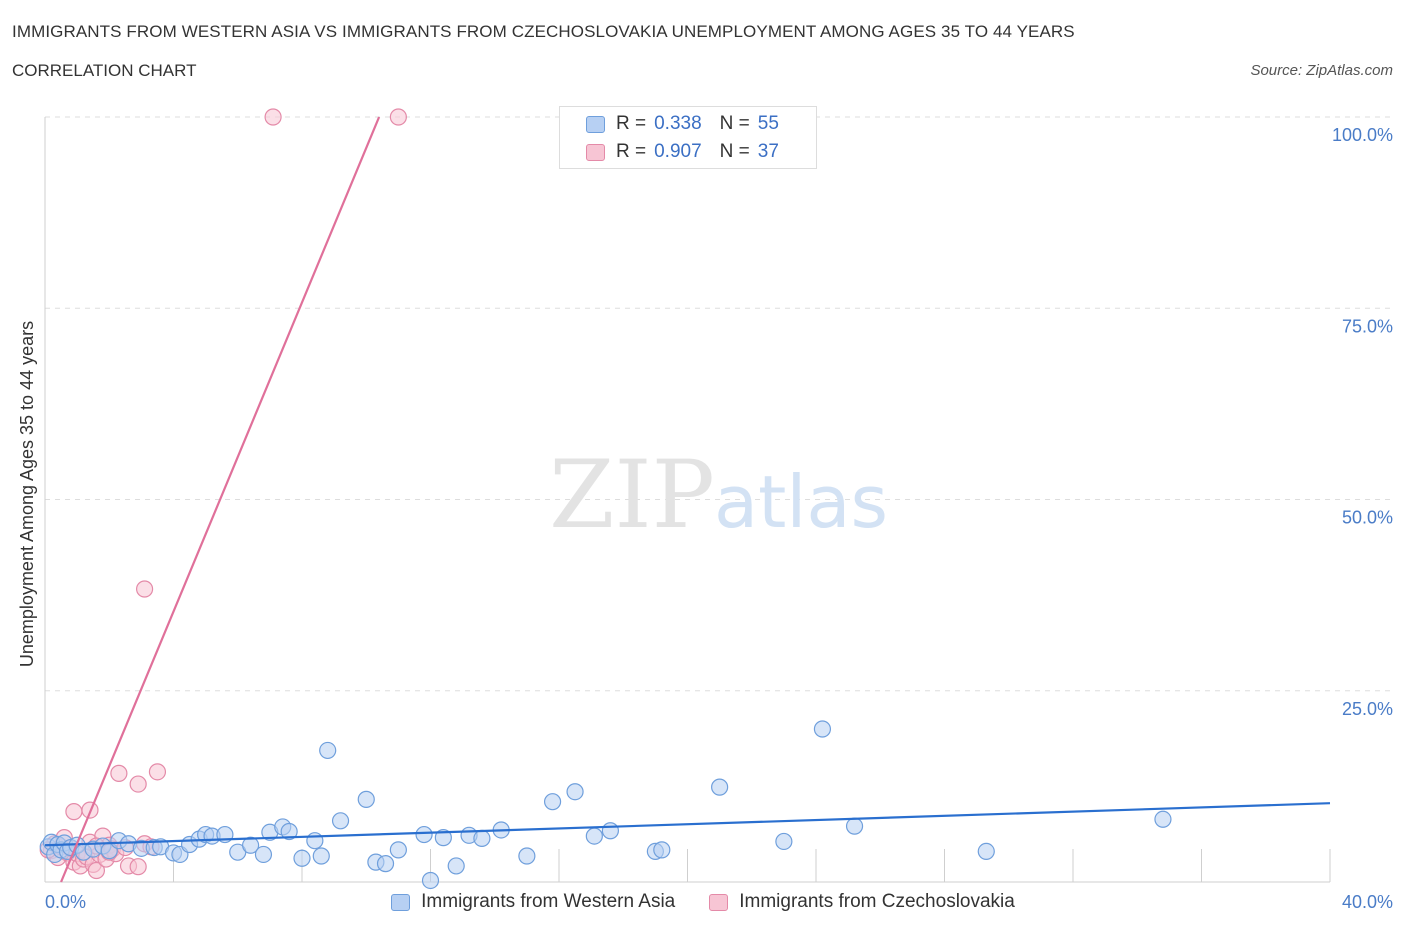 The image size is (1406, 930). I want to click on watermark-atlas: atlas, so click(801, 502).